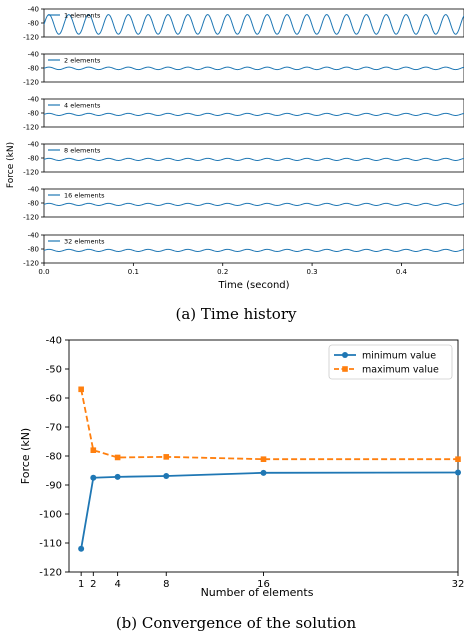 The height and width of the screenshot is (637, 464). What do you see at coordinates (82, 61) in the screenshot?
I see `legend-label: 2 elements` at bounding box center [82, 61].